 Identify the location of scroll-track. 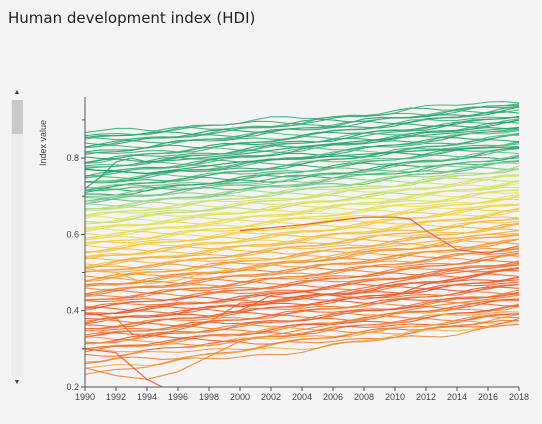
(17, 238).